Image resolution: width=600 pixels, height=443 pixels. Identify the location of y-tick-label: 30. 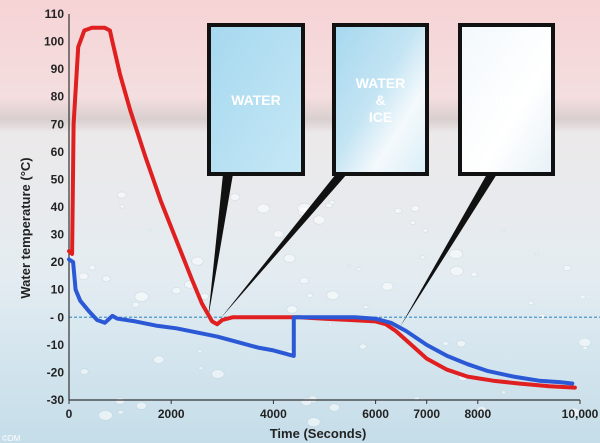
(58, 235).